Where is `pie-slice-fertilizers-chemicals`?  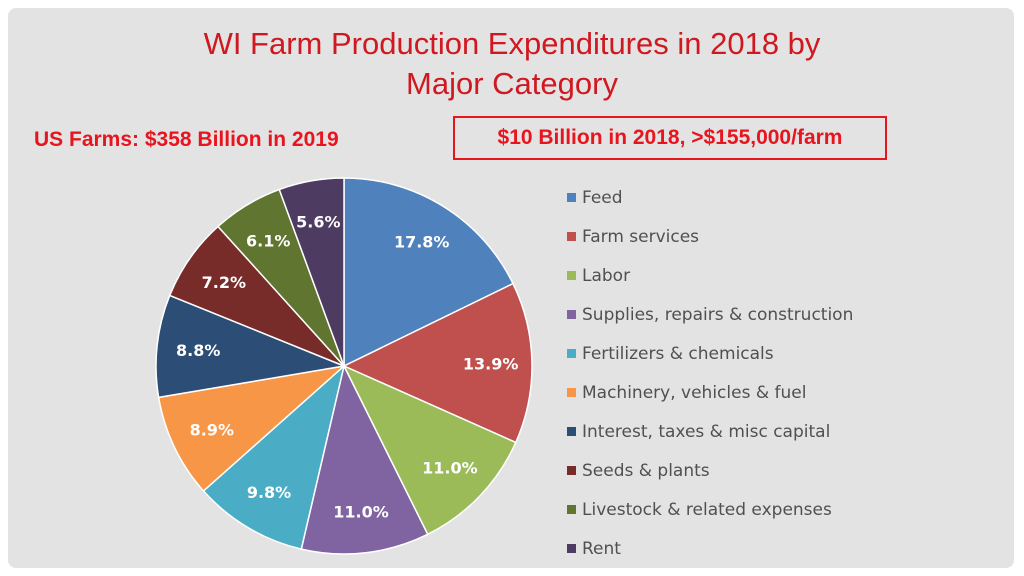
pie-slice-fertilizers-chemicals is located at coordinates (274, 456).